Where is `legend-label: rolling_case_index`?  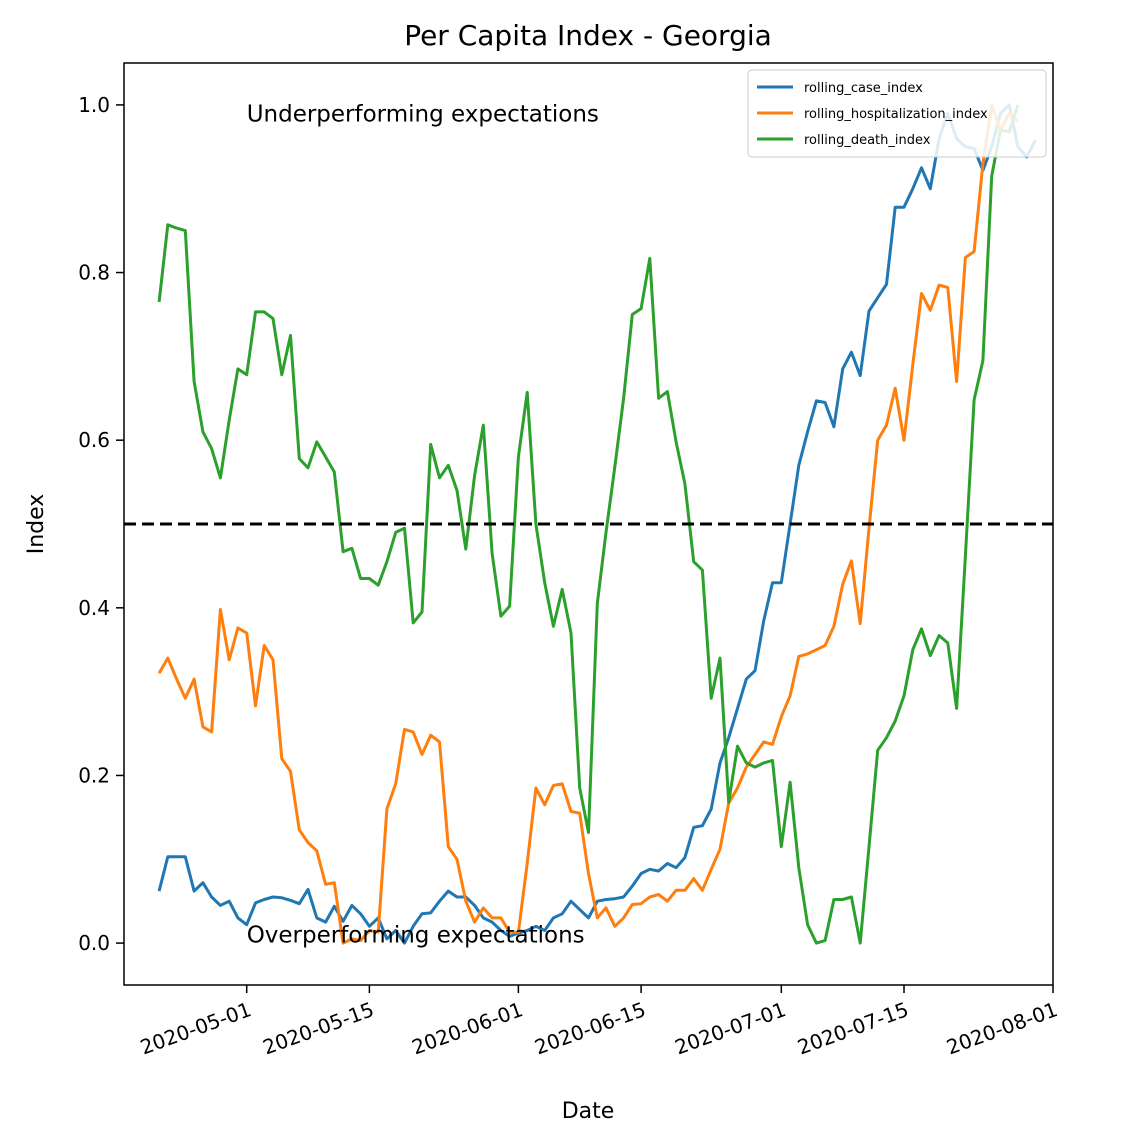 legend-label: rolling_case_index is located at coordinates (863, 88).